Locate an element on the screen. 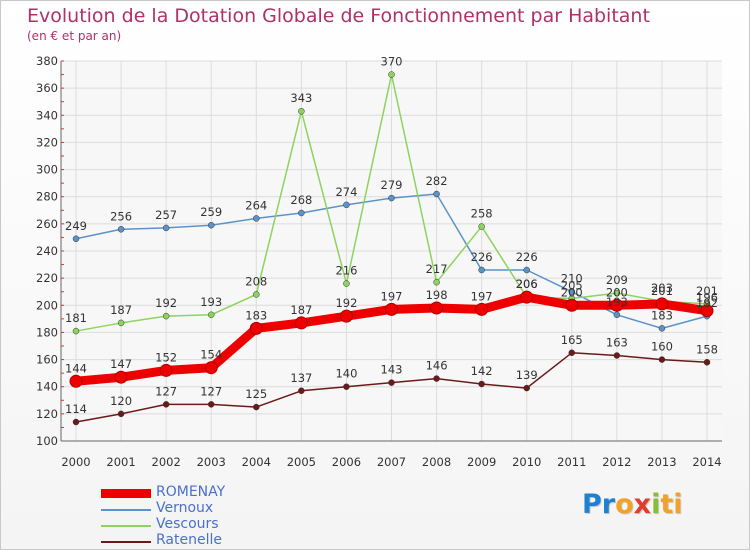  data-label-vernoux: 282 is located at coordinates (437, 181).